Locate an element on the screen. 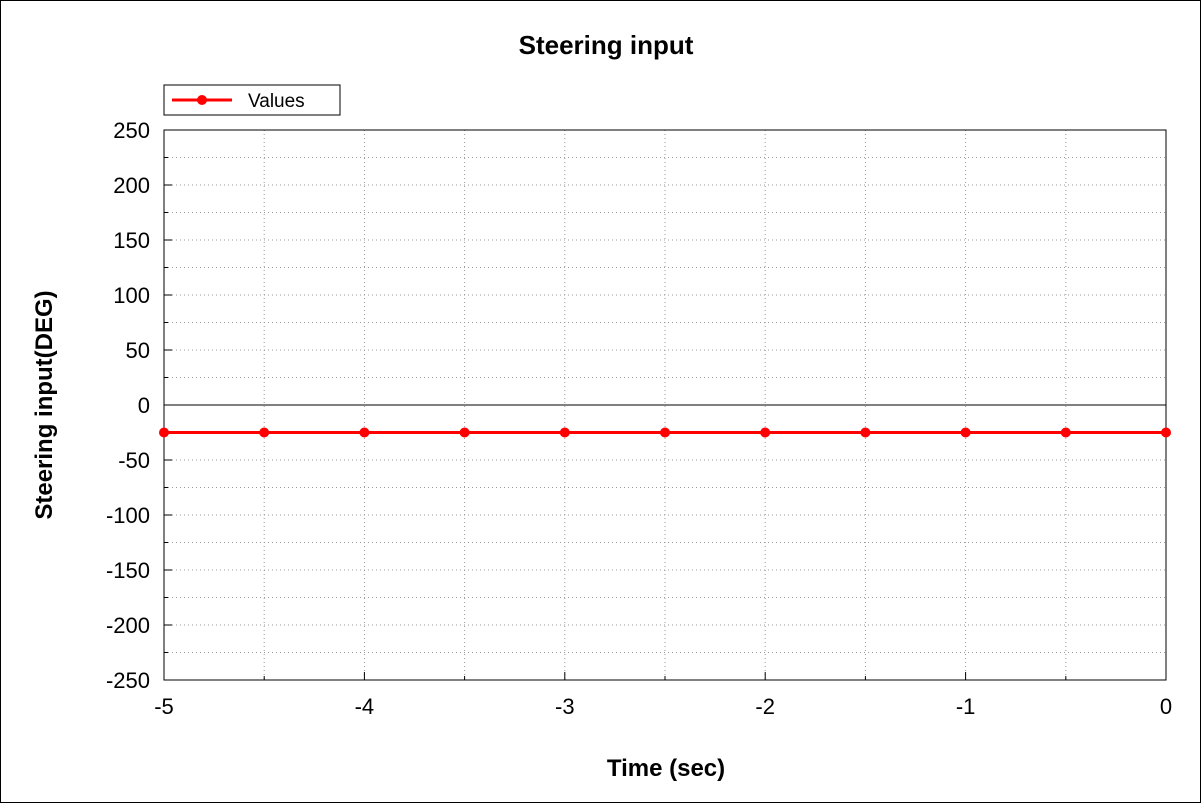 The height and width of the screenshot is (803, 1201). y-tick-label: -50 is located at coordinates (134, 460).